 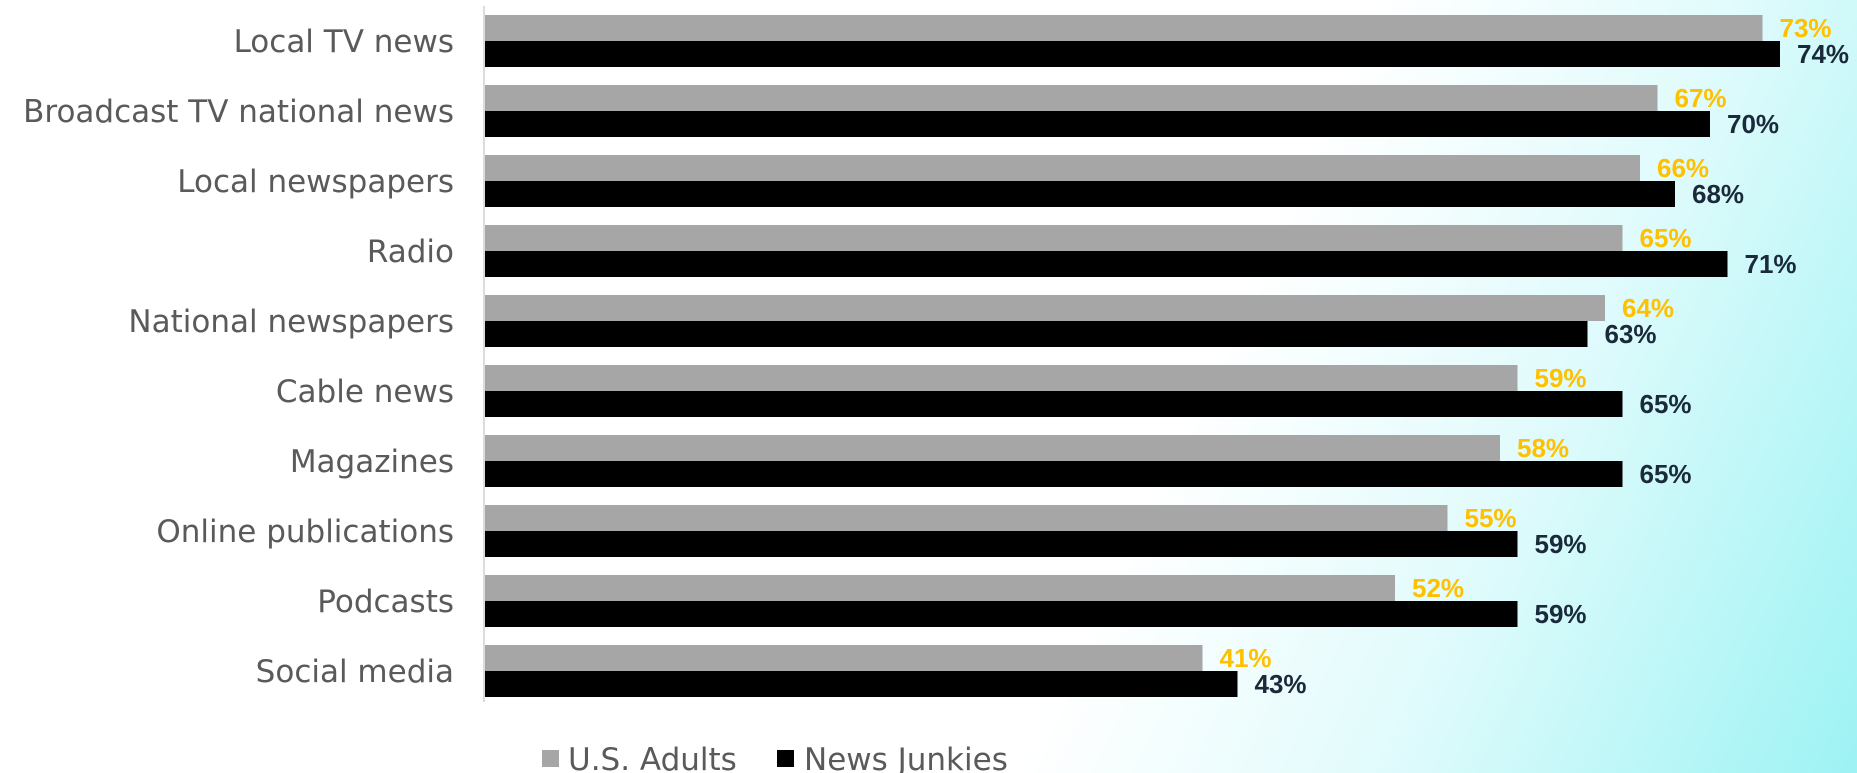 What do you see at coordinates (844, 658) in the screenshot?
I see `bar-u-s-adults-social-media` at bounding box center [844, 658].